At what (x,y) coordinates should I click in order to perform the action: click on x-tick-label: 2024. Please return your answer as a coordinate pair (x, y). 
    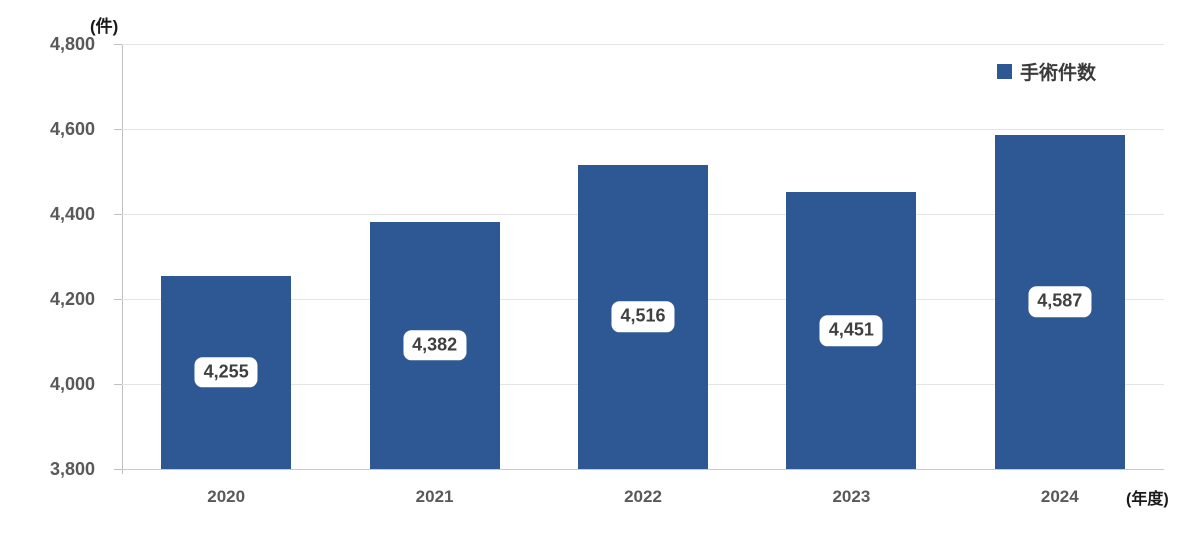
    Looking at the image, I should click on (1059, 496).